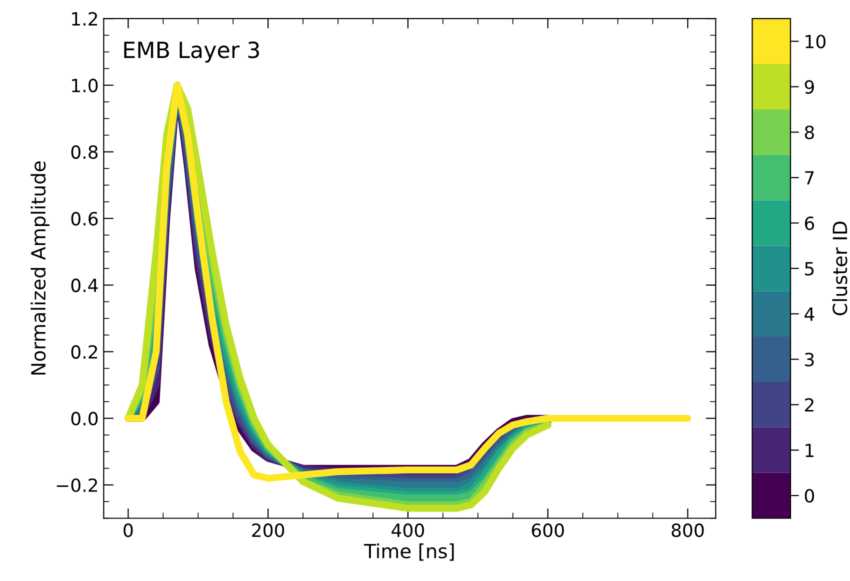  What do you see at coordinates (810, 450) in the screenshot?
I see `color-bar-label: 1` at bounding box center [810, 450].